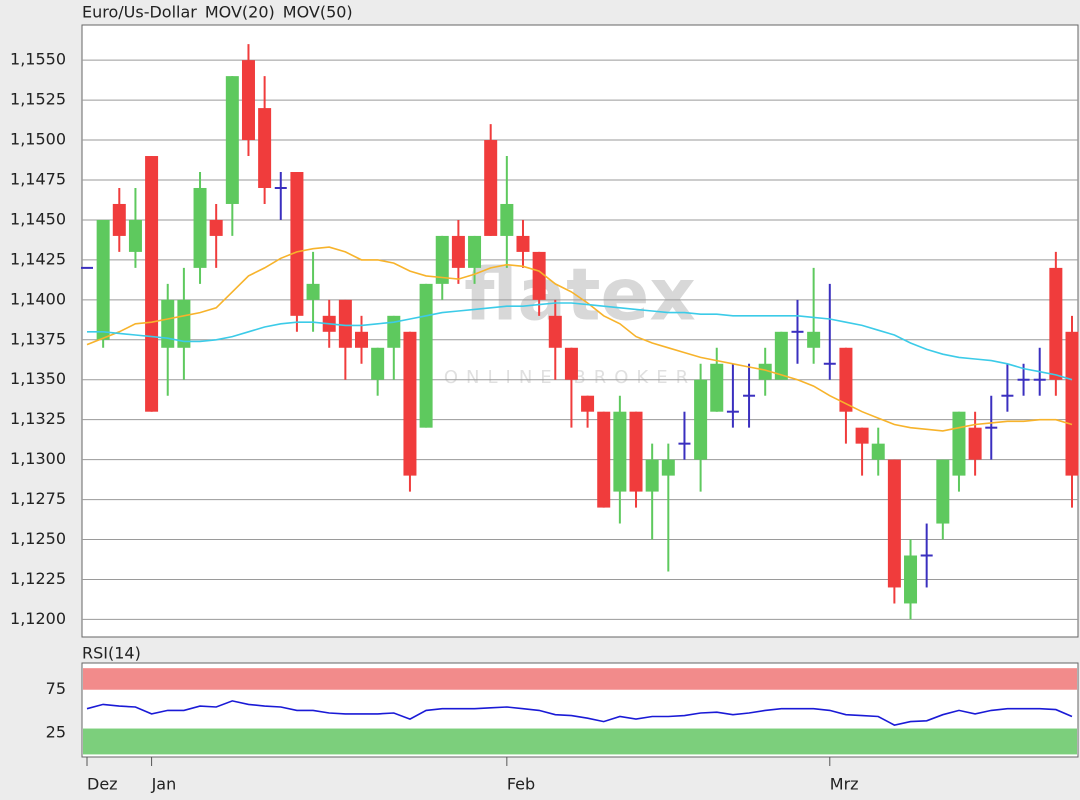 The width and height of the screenshot is (1080, 800). I want to click on y-tick-label: 1,1225, so click(38, 578).